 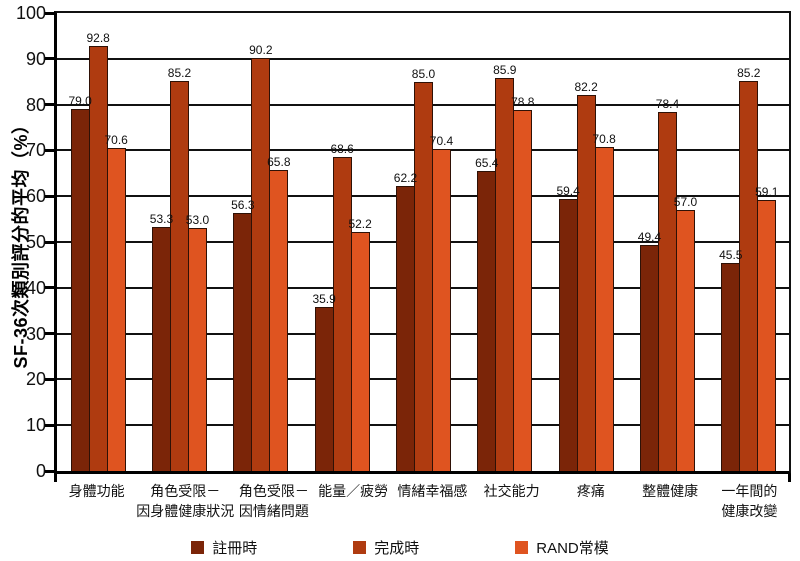 What do you see at coordinates (197, 342) in the screenshot?
I see `bar: 53.0` at bounding box center [197, 342].